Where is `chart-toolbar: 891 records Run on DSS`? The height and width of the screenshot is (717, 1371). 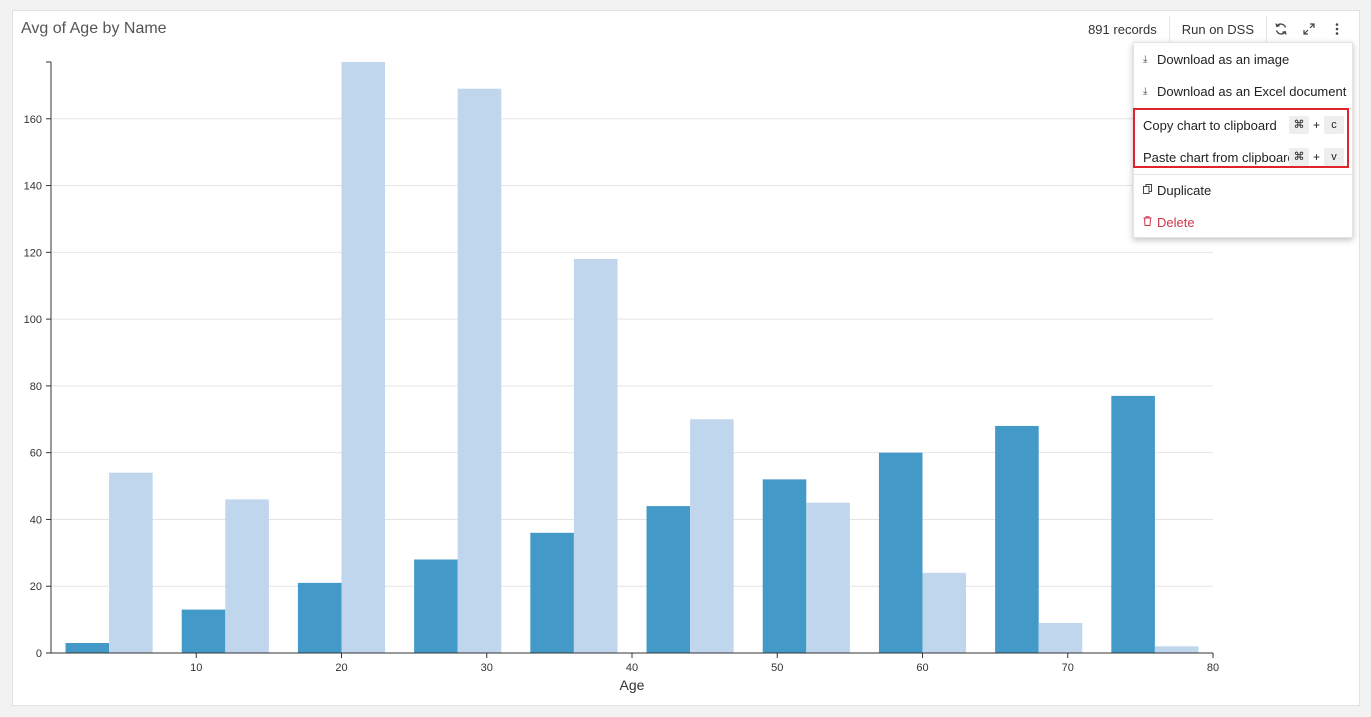 chart-toolbar: 891 records Run on DSS is located at coordinates (1213, 29).